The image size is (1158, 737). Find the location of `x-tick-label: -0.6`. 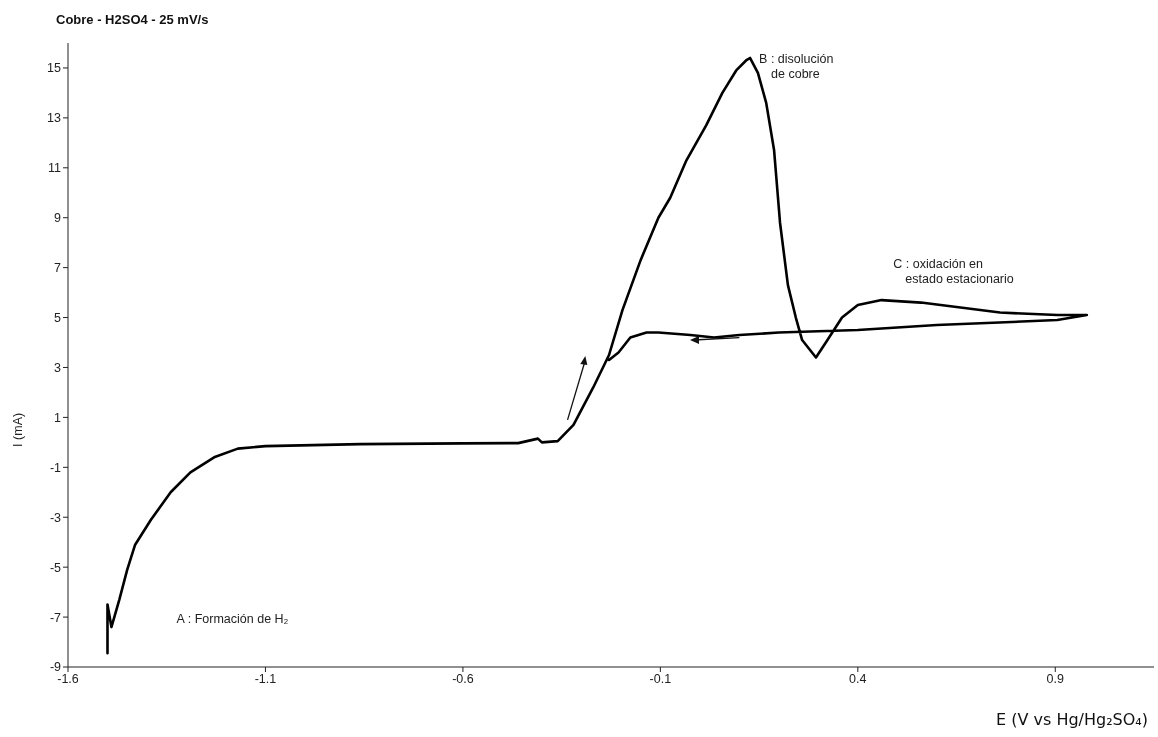

x-tick-label: -0.6 is located at coordinates (463, 678).